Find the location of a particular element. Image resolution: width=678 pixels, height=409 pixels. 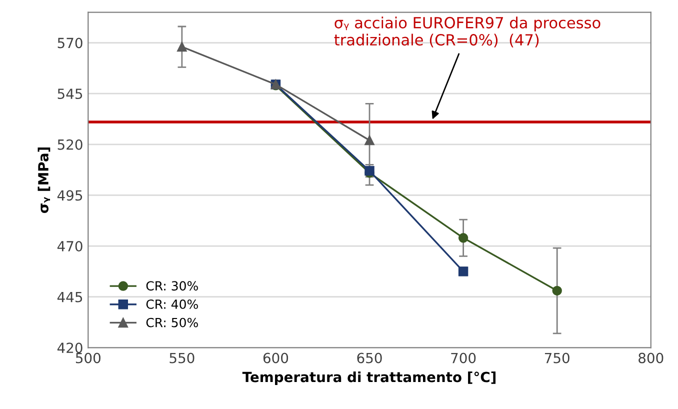

legend-label: CR: 30% is located at coordinates (172, 286).